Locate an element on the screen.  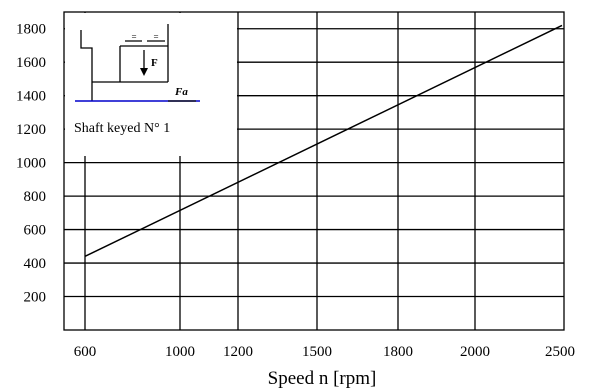
axial-force-label: Fa is located at coordinates (181, 92).